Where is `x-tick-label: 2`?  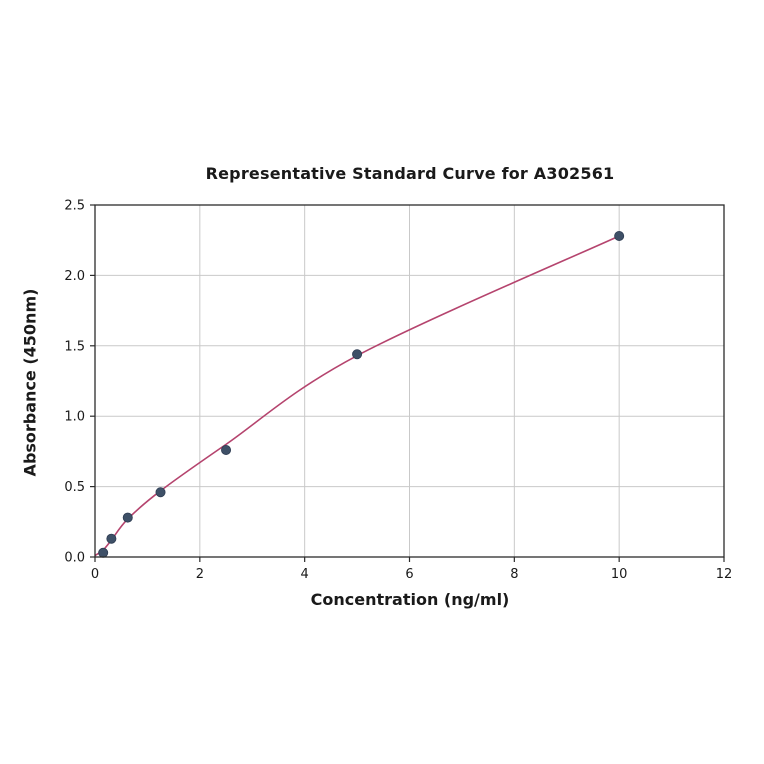
x-tick-label: 2 is located at coordinates (200, 574).